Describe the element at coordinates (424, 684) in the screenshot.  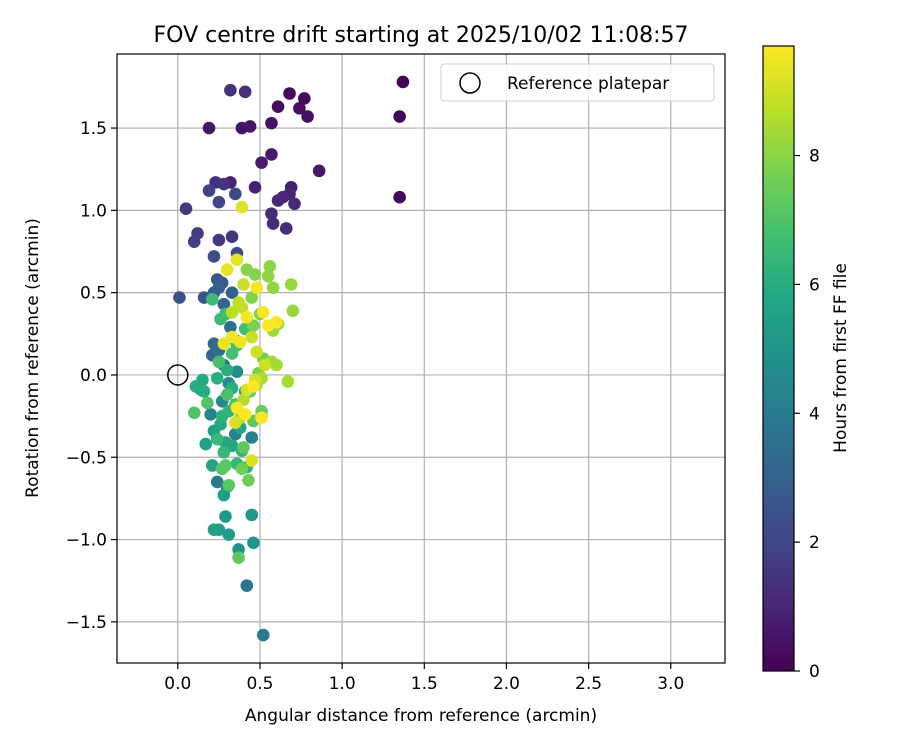
I see `x-tick-label: 1.5` at that location.